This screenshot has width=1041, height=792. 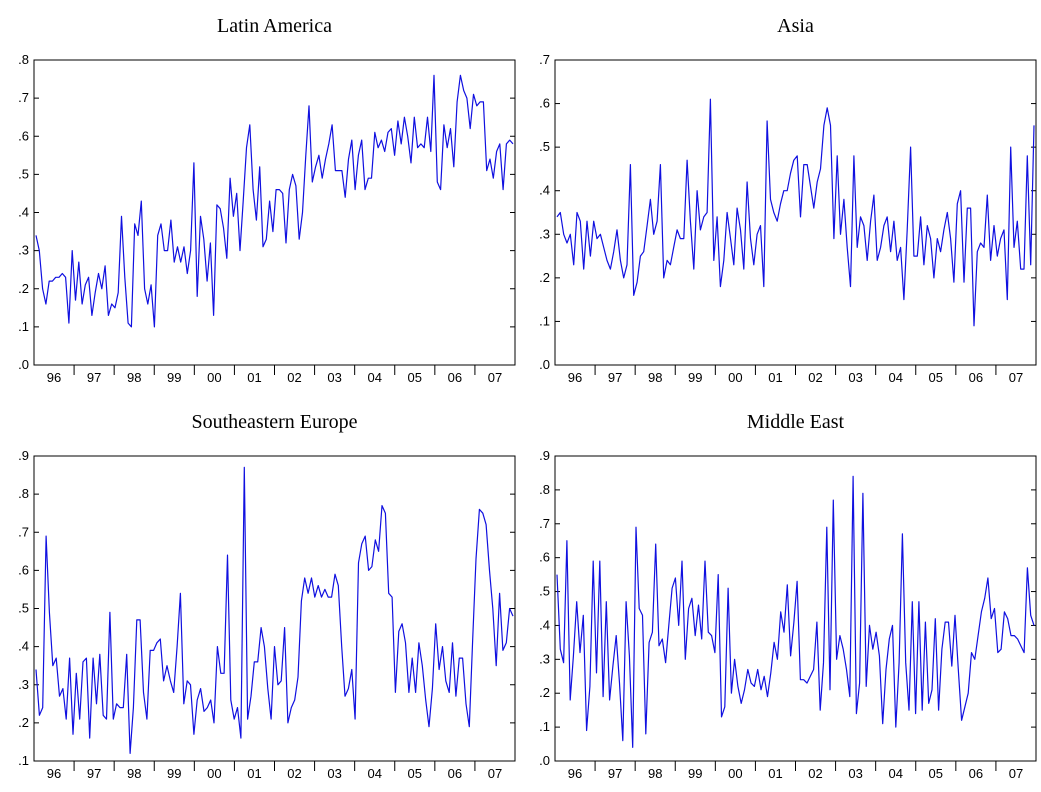 I want to click on series-line-asia, so click(x=795, y=212).